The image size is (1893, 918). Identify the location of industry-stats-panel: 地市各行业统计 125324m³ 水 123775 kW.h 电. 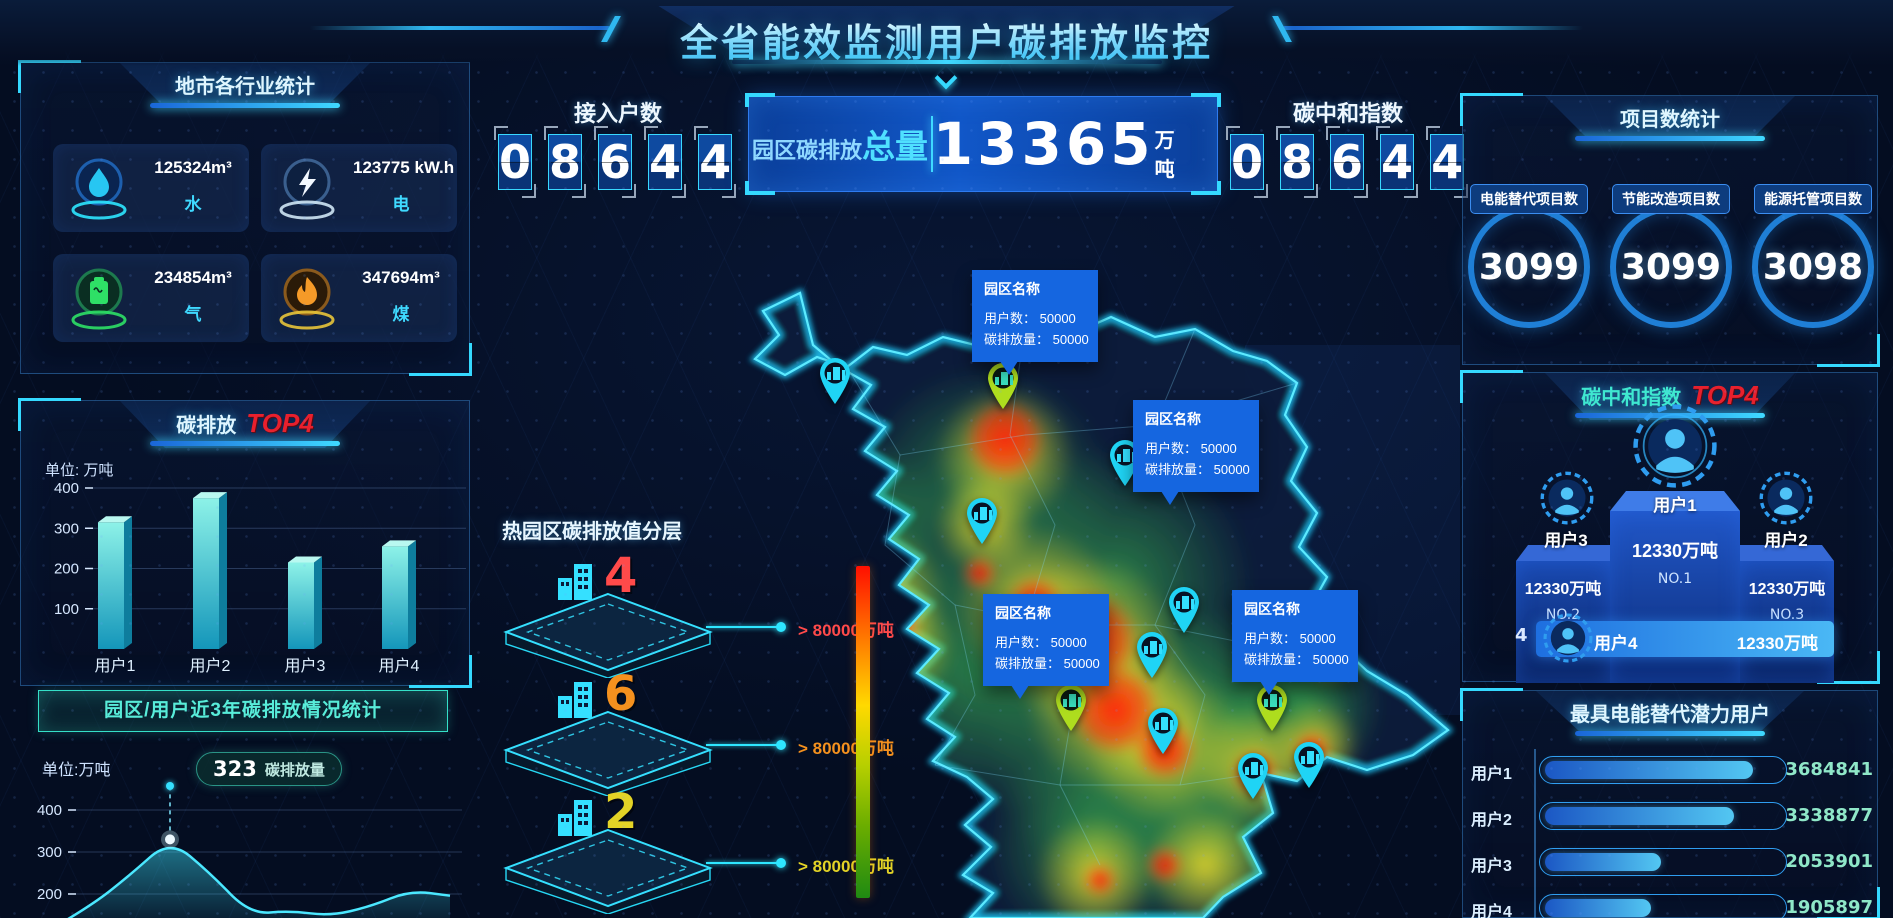
(245, 218).